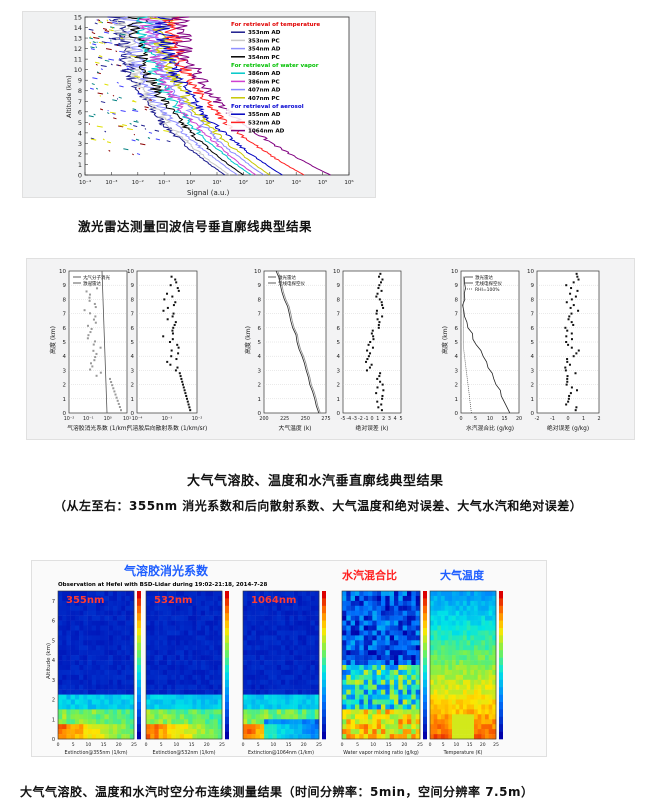  Describe the element at coordinates (530, 272) in the screenshot. I see `y-tick-label: 10` at that location.